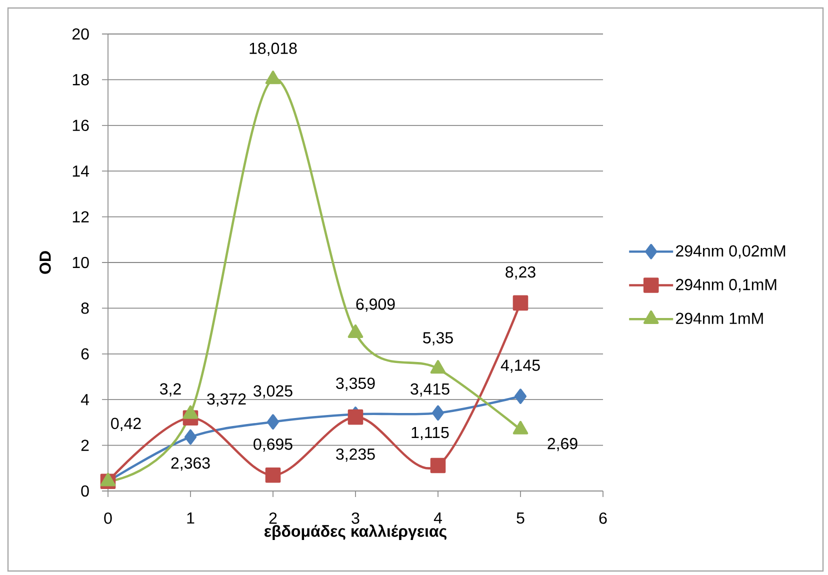 The width and height of the screenshot is (828, 575). I want to click on data-label: 3,025, so click(273, 391).